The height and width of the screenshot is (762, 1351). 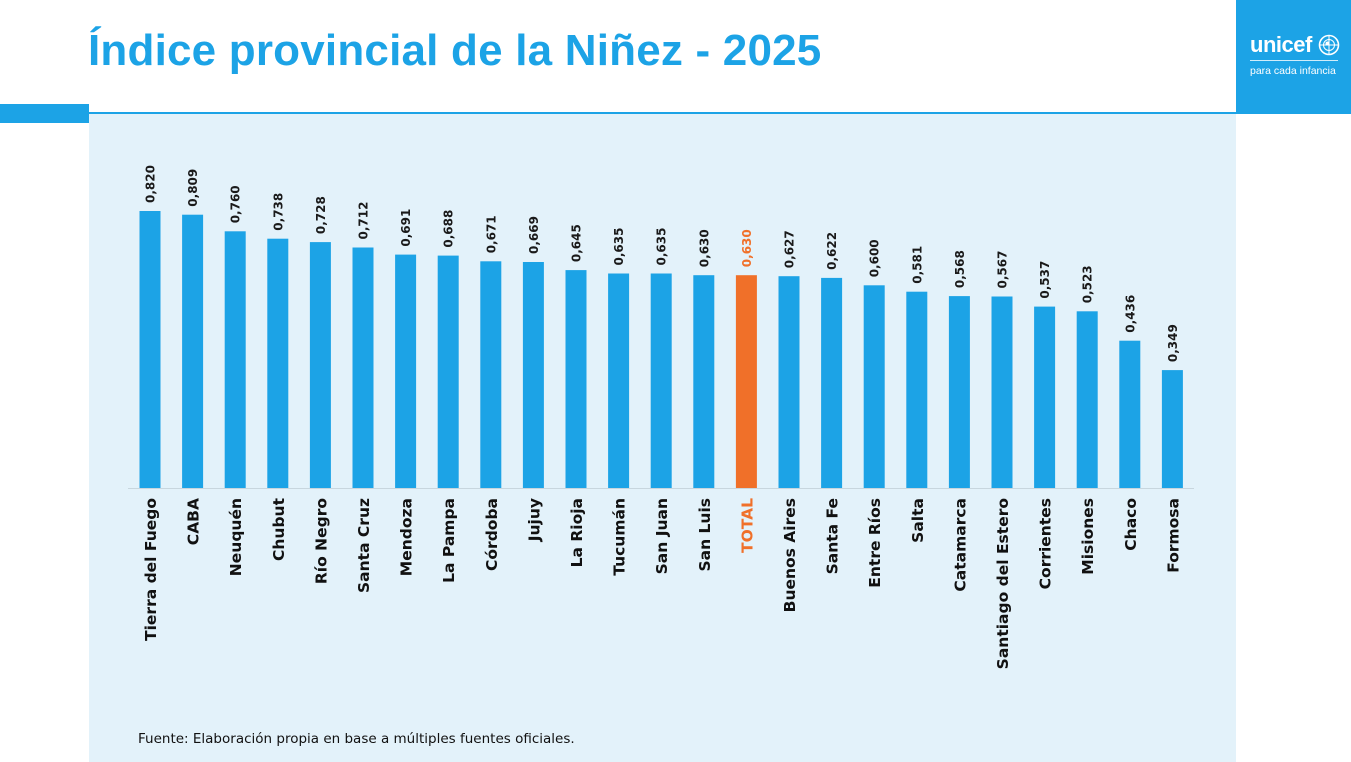 I want to click on category-label: Chubut, so click(x=279, y=529).